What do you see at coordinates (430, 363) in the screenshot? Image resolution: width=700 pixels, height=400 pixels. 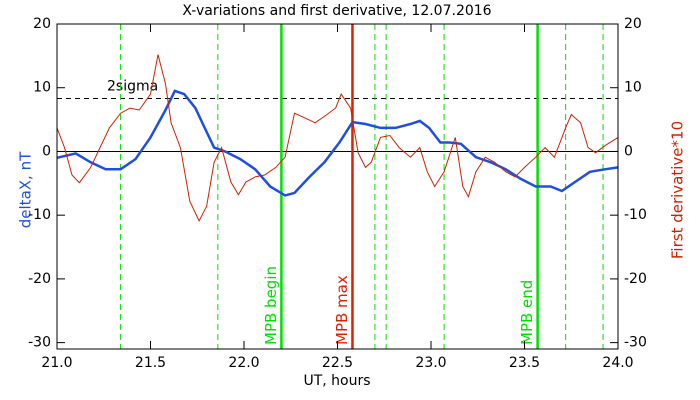 I see `x-tick-label: 23.0` at bounding box center [430, 363].